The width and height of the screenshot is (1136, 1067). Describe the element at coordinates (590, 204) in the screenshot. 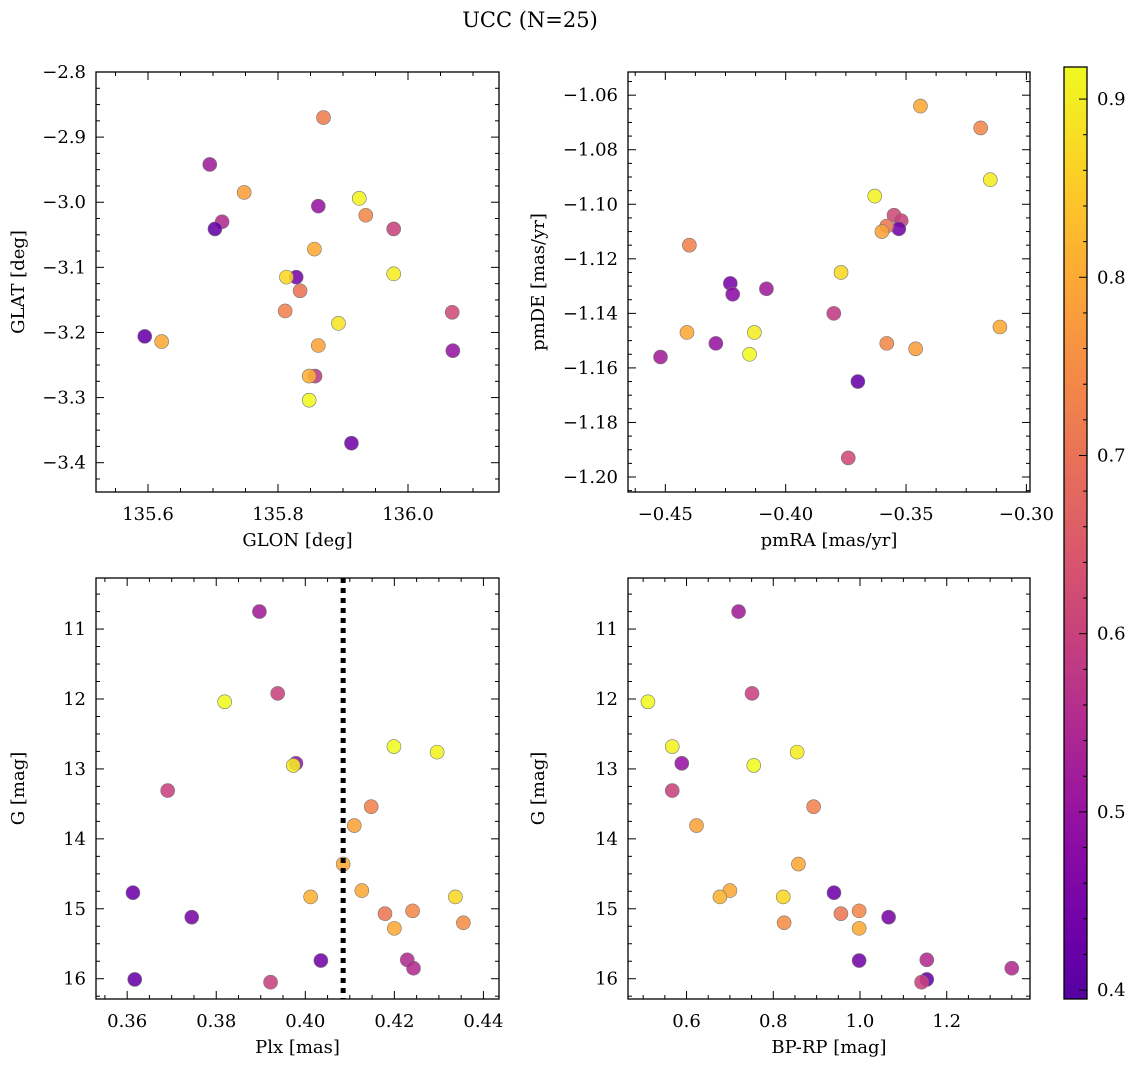

I see `y-tick-label: −1.10` at that location.